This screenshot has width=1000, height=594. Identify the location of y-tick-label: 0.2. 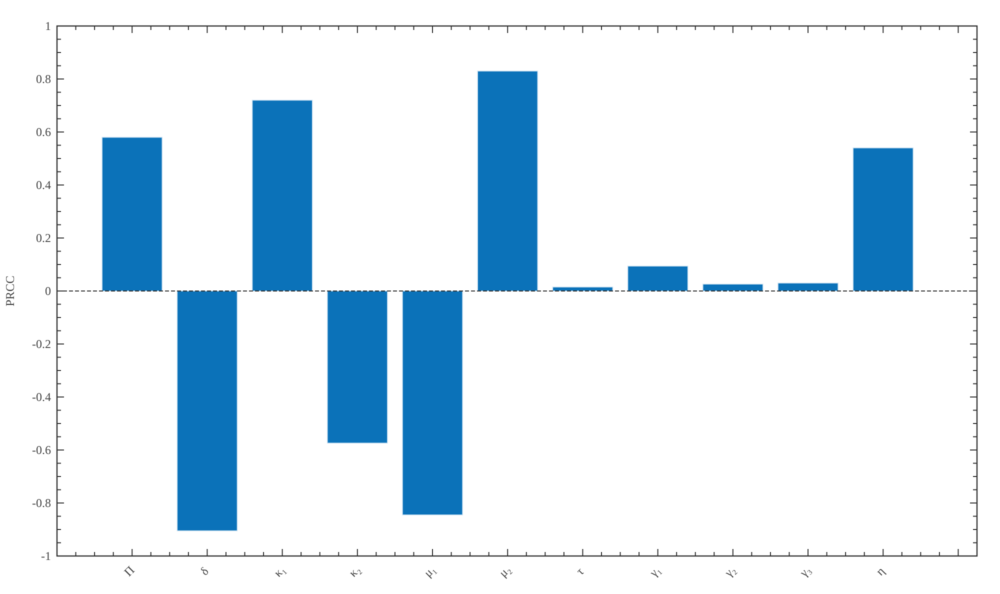
(43, 238).